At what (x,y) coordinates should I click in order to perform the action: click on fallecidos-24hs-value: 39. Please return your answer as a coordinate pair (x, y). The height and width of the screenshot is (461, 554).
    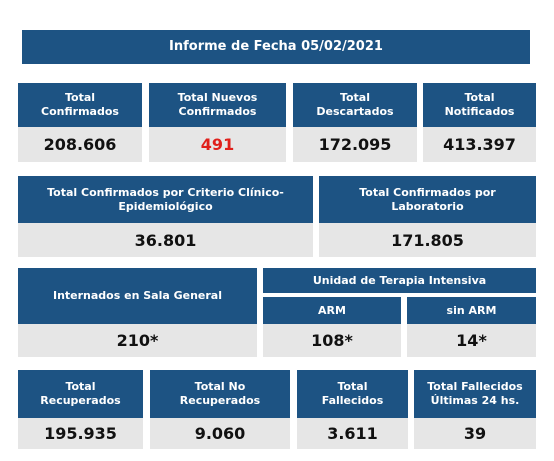
    Looking at the image, I should click on (475, 433).